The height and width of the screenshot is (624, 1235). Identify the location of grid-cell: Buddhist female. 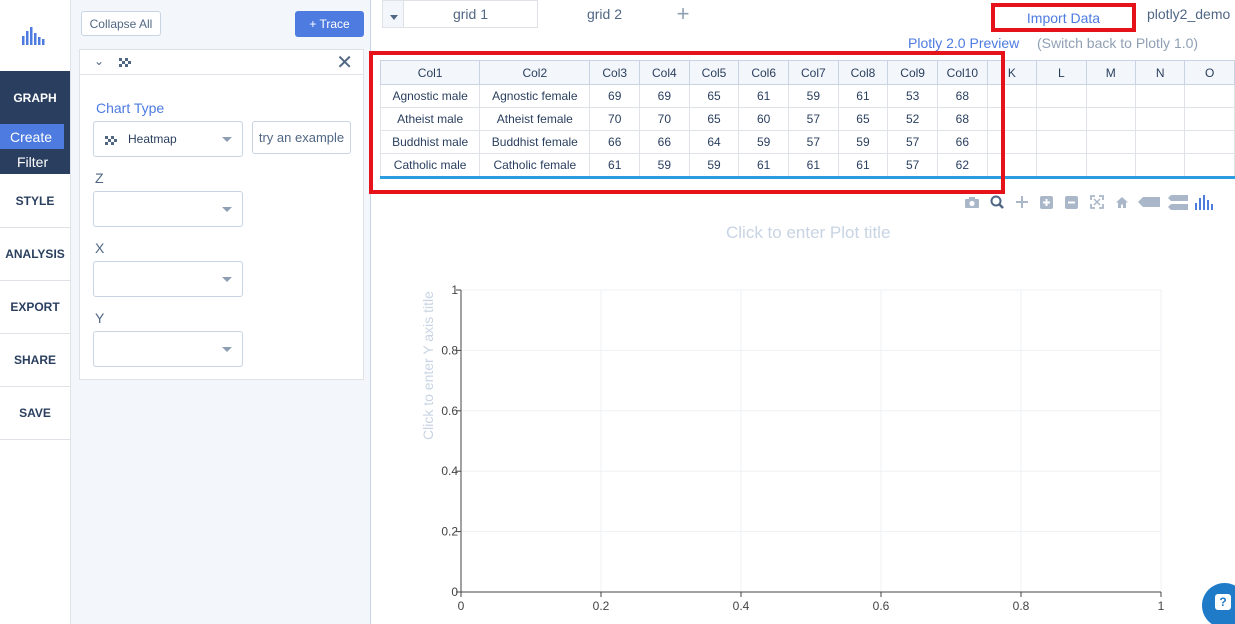
(535, 142).